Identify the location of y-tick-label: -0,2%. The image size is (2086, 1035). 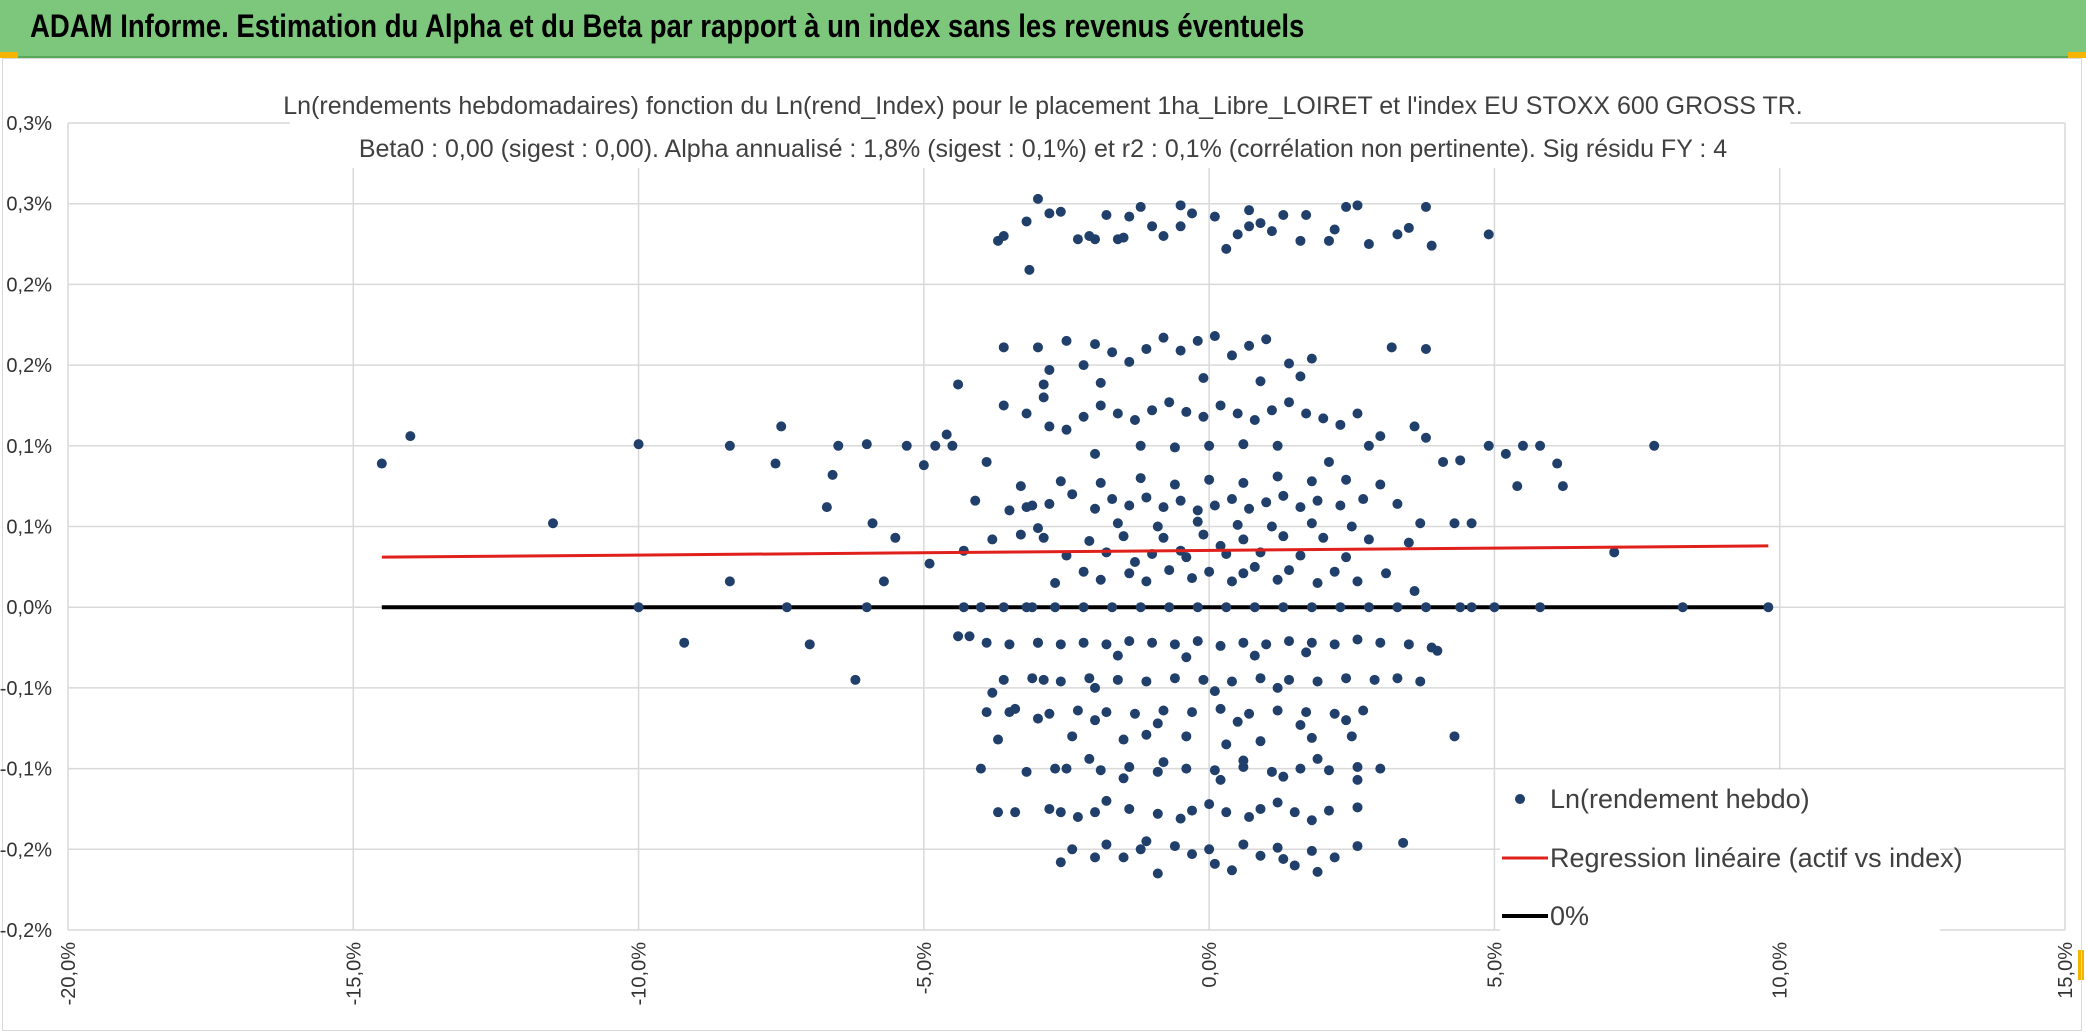
(26, 850).